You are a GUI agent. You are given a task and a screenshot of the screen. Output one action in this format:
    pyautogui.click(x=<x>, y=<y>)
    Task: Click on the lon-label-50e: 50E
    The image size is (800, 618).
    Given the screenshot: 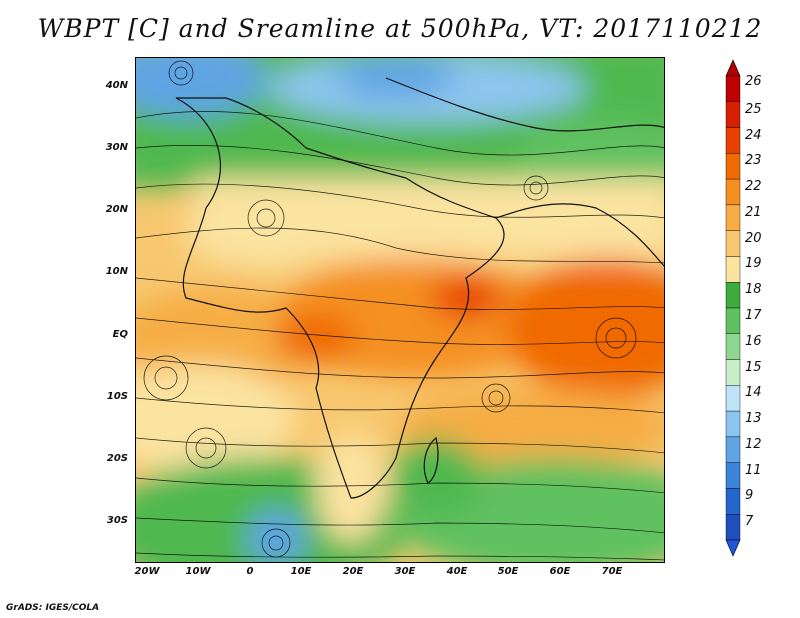 What is the action you would take?
    pyautogui.click(x=508, y=571)
    